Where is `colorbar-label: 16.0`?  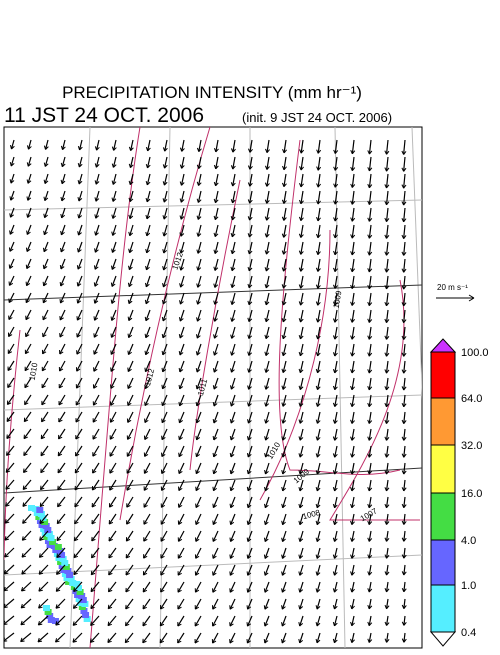 colorbar-label: 16.0 is located at coordinates (471, 494).